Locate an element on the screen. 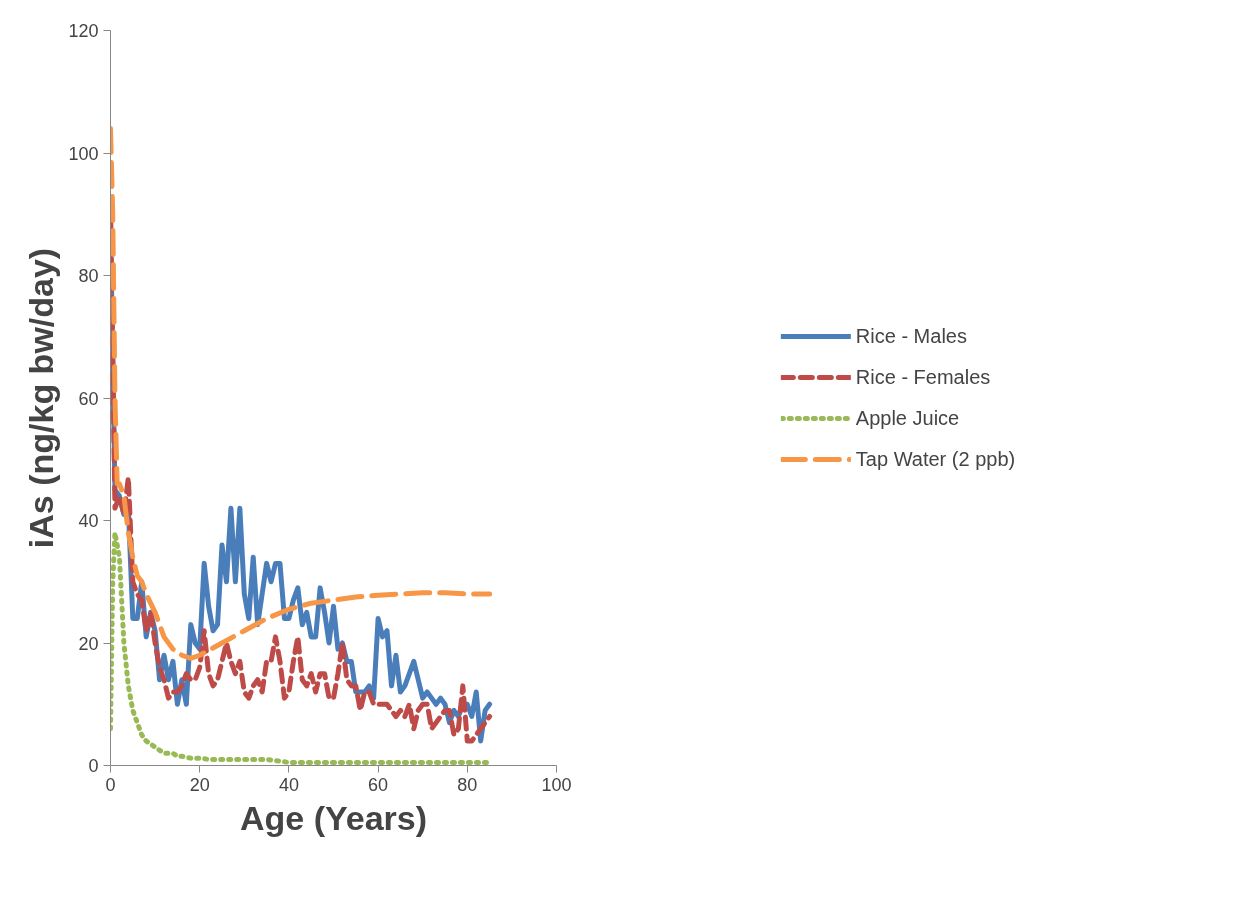  legend-label: Rice - Males is located at coordinates (911, 336).